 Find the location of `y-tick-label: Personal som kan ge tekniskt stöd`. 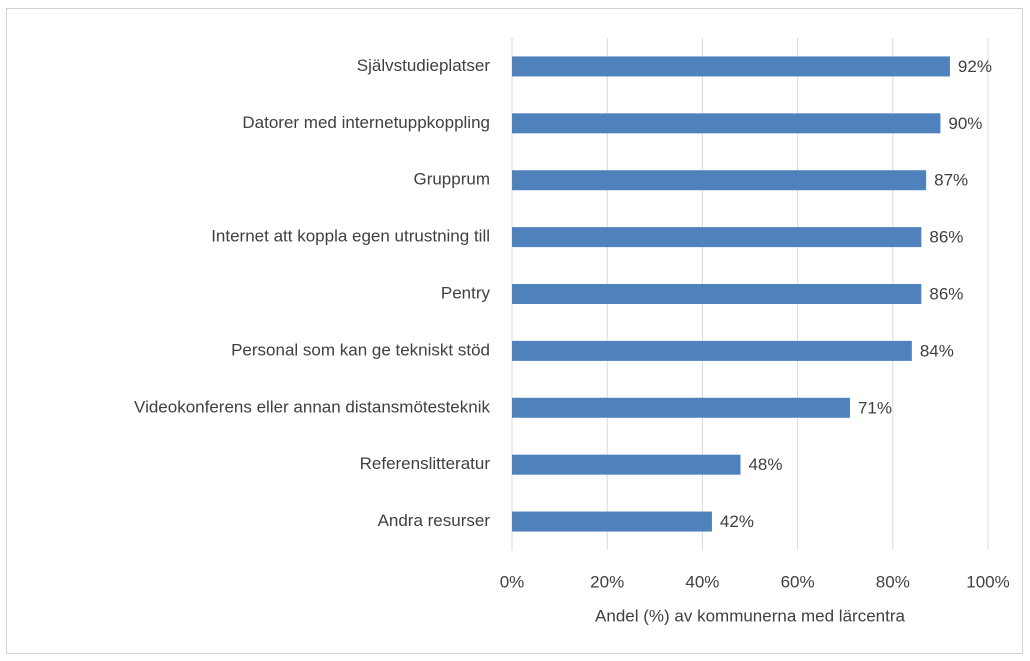

y-tick-label: Personal som kan ge tekniskt stöd is located at coordinates (360, 349).